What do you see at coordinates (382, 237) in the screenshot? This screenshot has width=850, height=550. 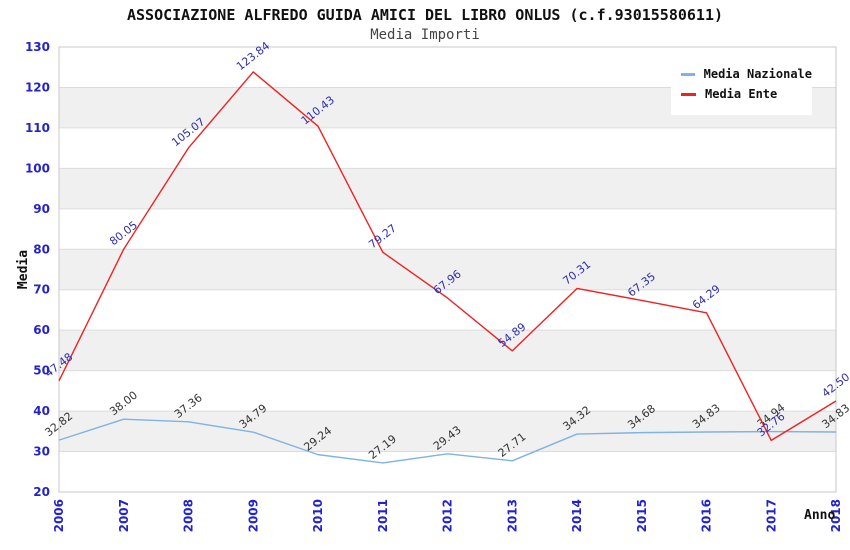 I see `data-label-media-ente: 79.27` at bounding box center [382, 237].